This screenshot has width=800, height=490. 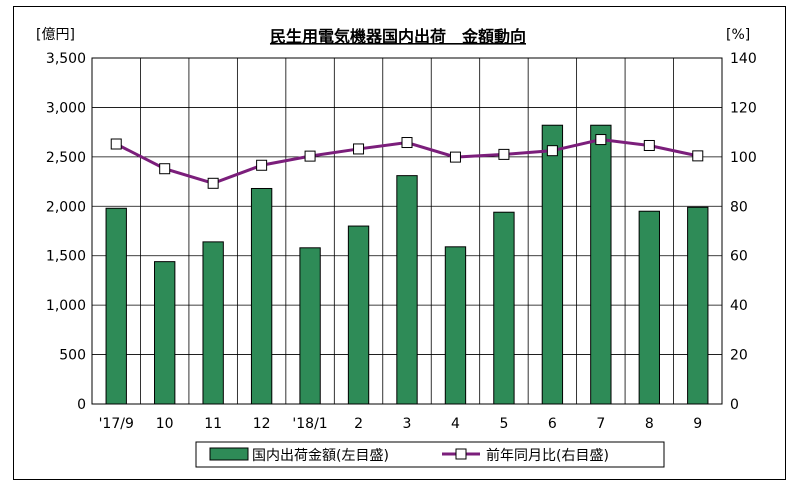 What do you see at coordinates (552, 424) in the screenshot?
I see `x-tick-label: 6` at bounding box center [552, 424].